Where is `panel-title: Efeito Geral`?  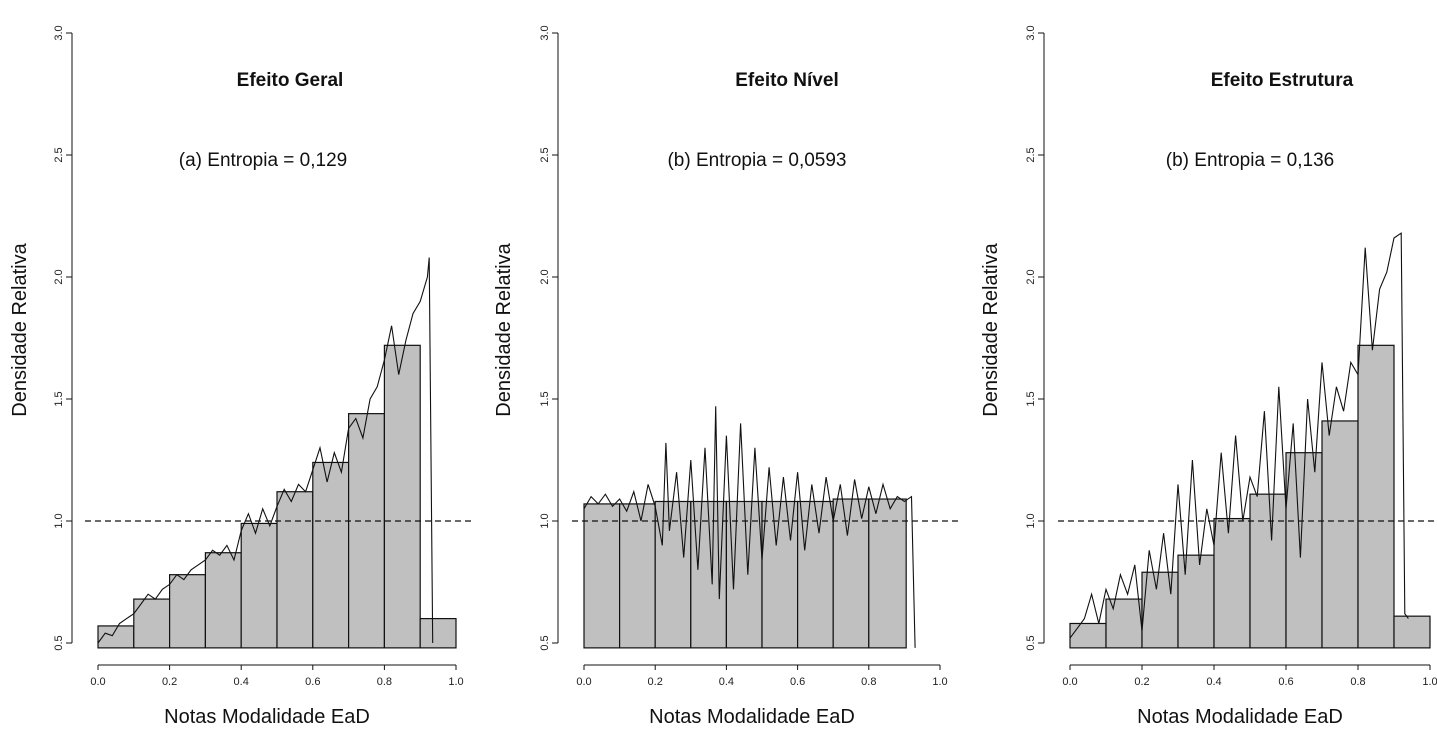 panel-title: Efeito Geral is located at coordinates (290, 80).